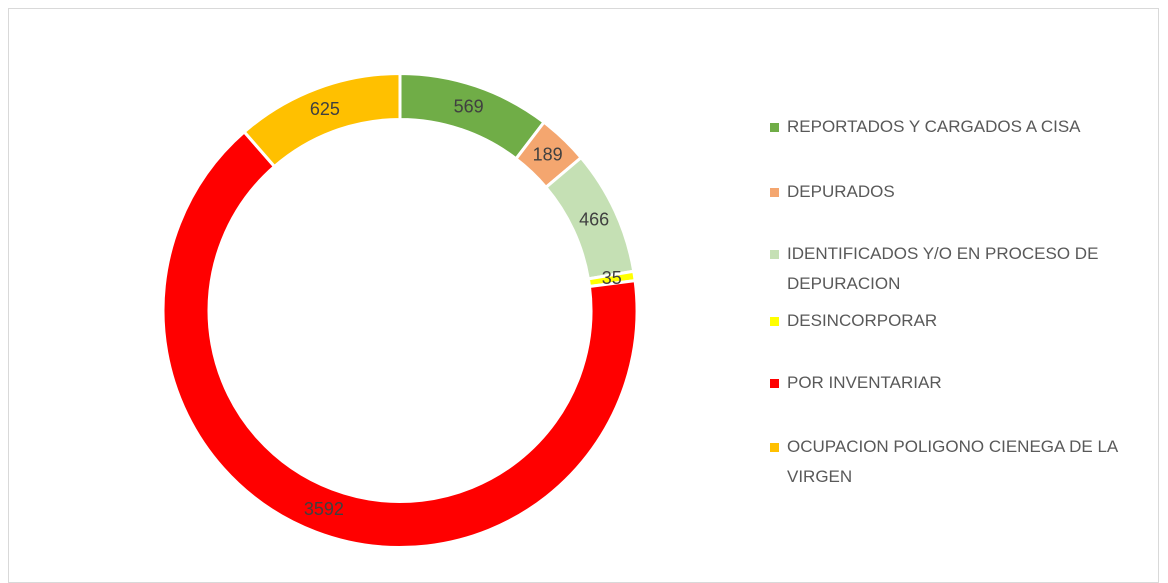  What do you see at coordinates (325, 109) in the screenshot?
I see `data-label: 625` at bounding box center [325, 109].